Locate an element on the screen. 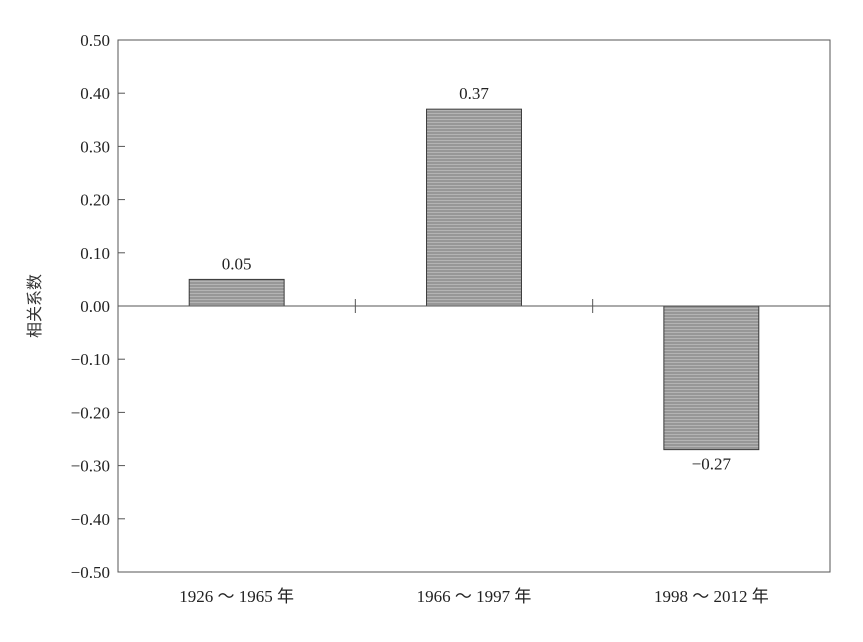  category-label: 1966 ～ 1997 年 is located at coordinates (474, 596).